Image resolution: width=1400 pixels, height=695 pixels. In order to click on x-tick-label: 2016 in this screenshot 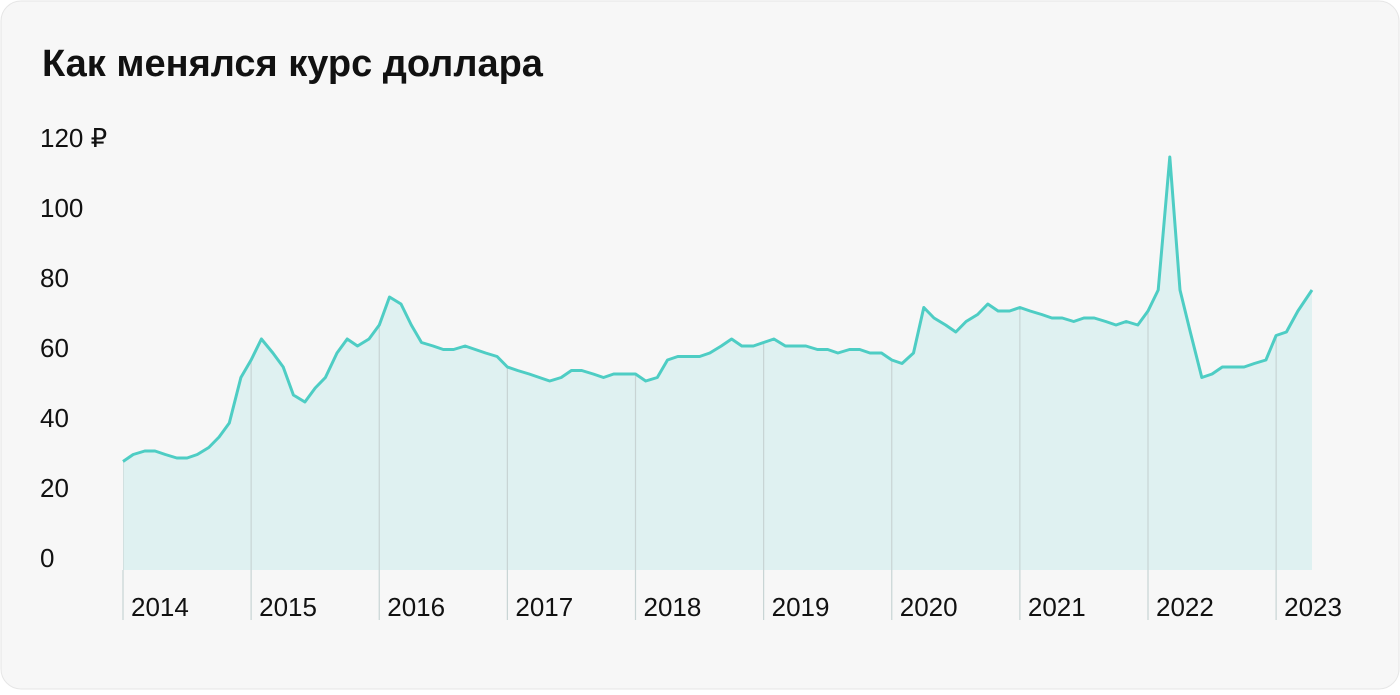, I will do `click(416, 607)`.